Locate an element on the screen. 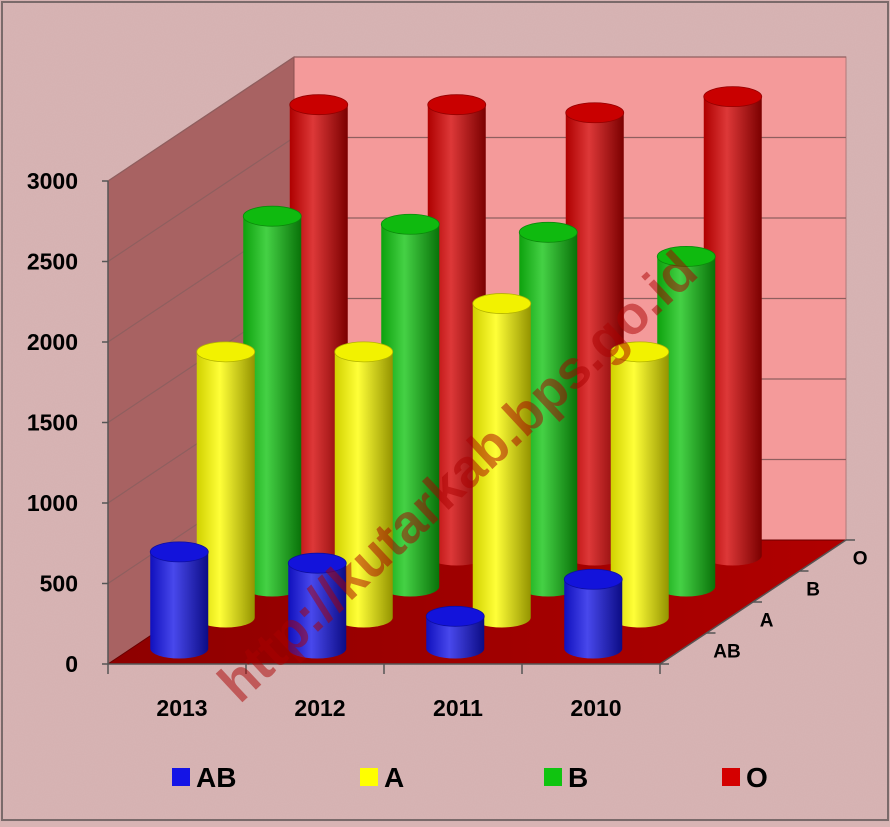  bar-A-2011 is located at coordinates (502, 460).